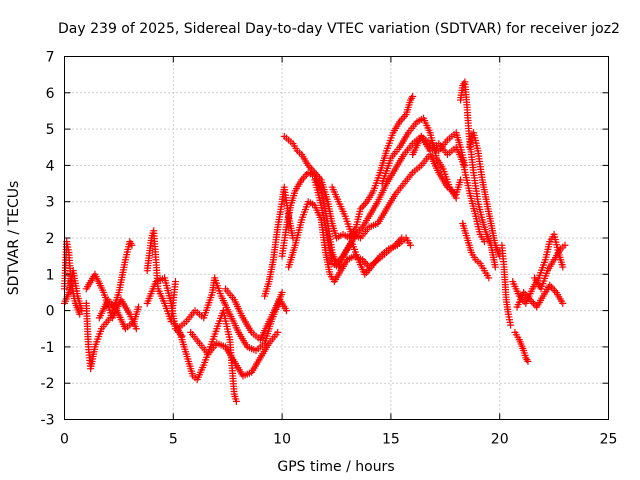 Image resolution: width=640 pixels, height=480 pixels. I want to click on x-tick-label: 5, so click(173, 440).